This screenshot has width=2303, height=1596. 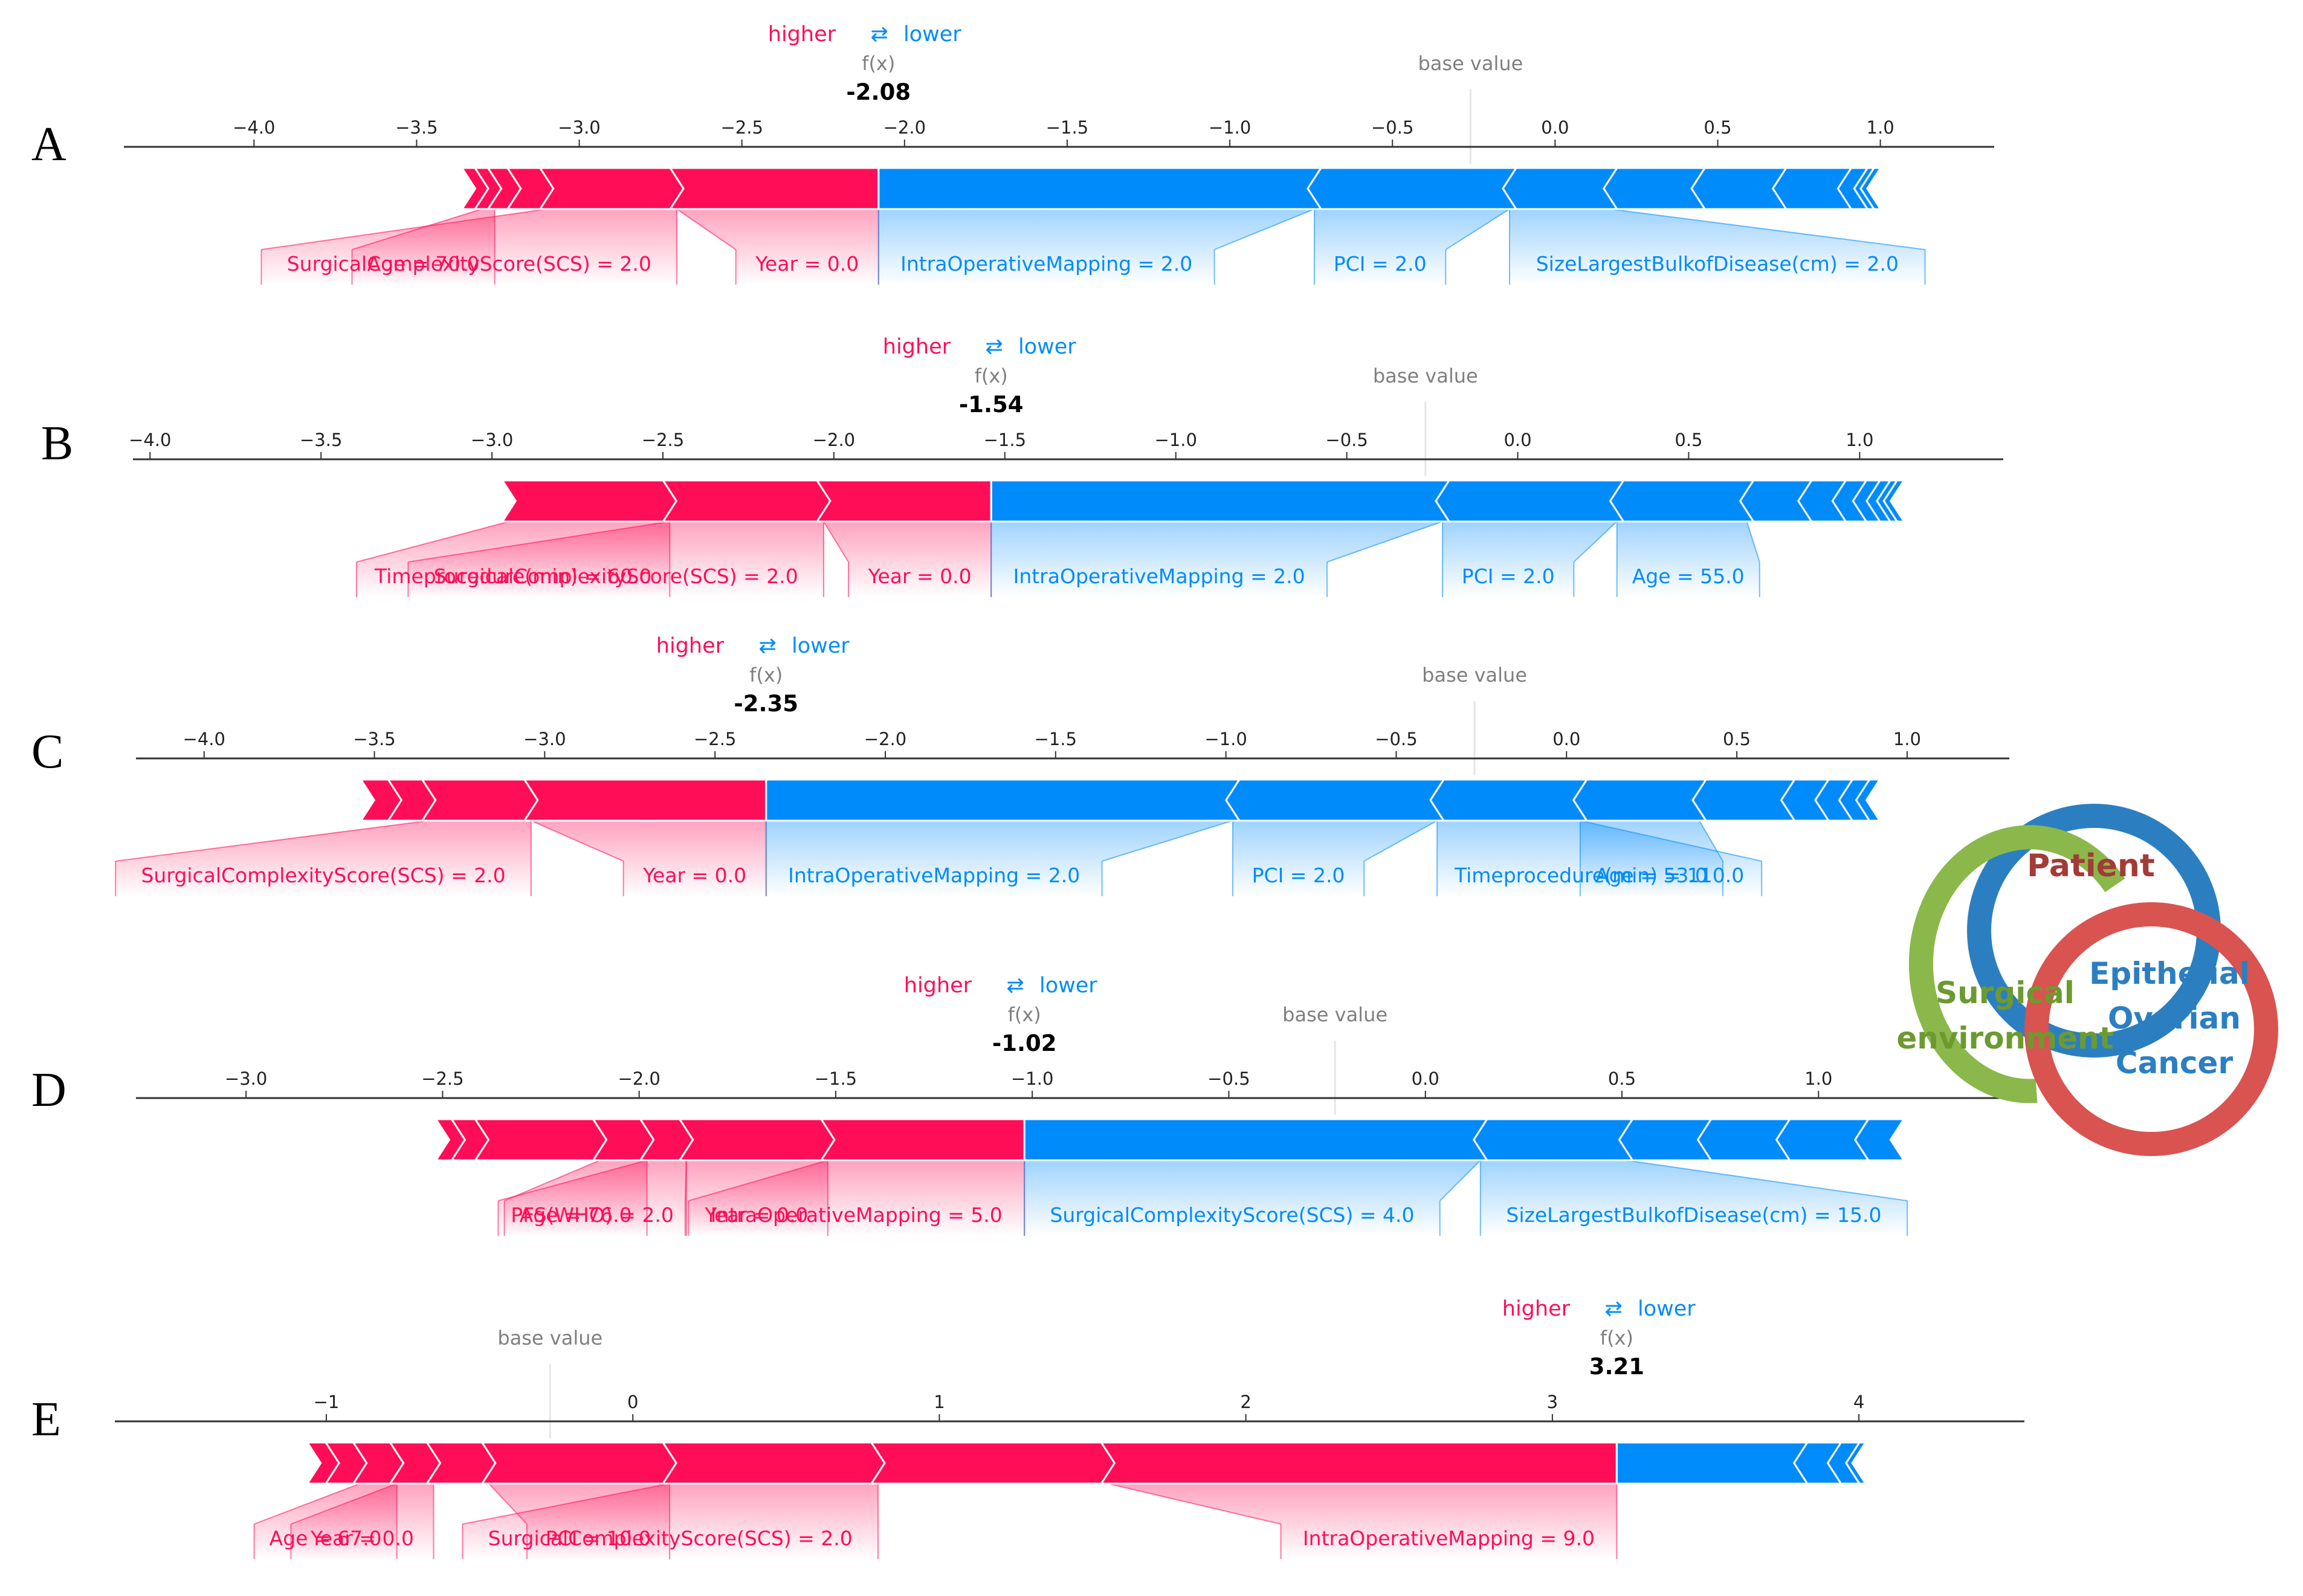 I want to click on panel-letter: D, so click(x=48, y=1090).